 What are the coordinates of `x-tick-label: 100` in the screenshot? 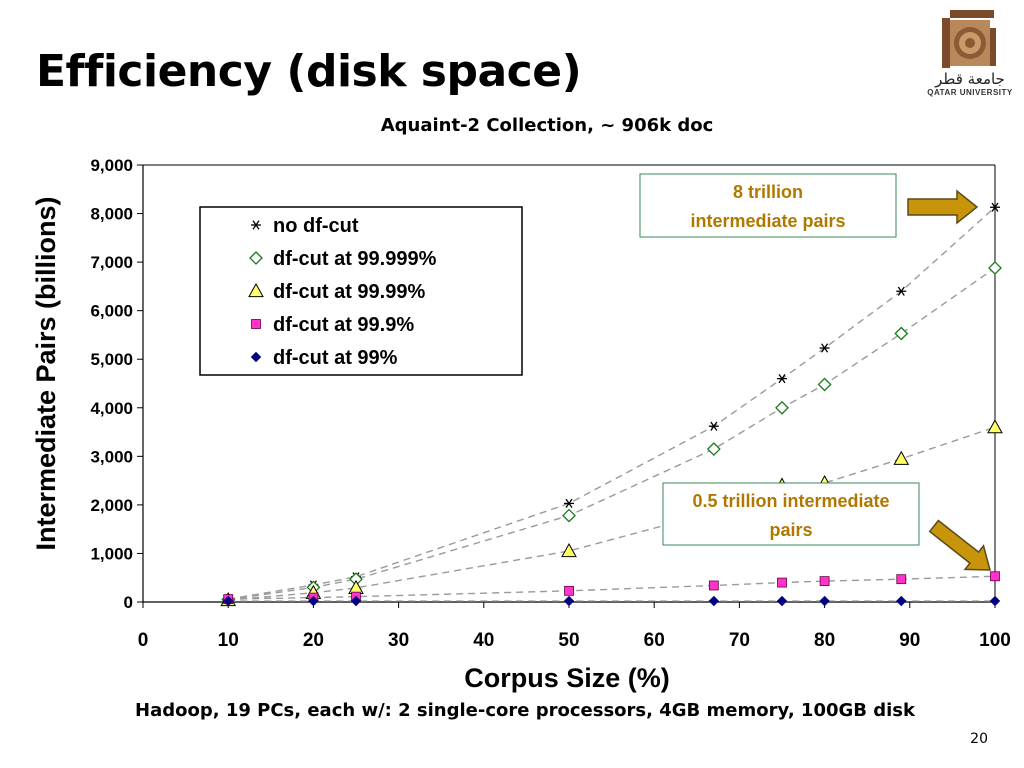 It's located at (995, 640).